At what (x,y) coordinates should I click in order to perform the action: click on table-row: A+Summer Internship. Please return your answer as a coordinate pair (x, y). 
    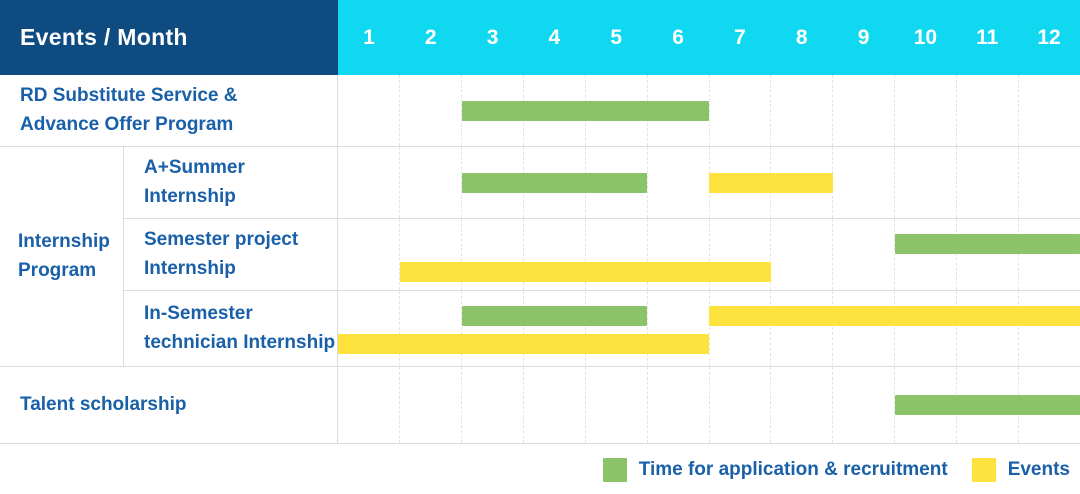
    Looking at the image, I should click on (602, 183).